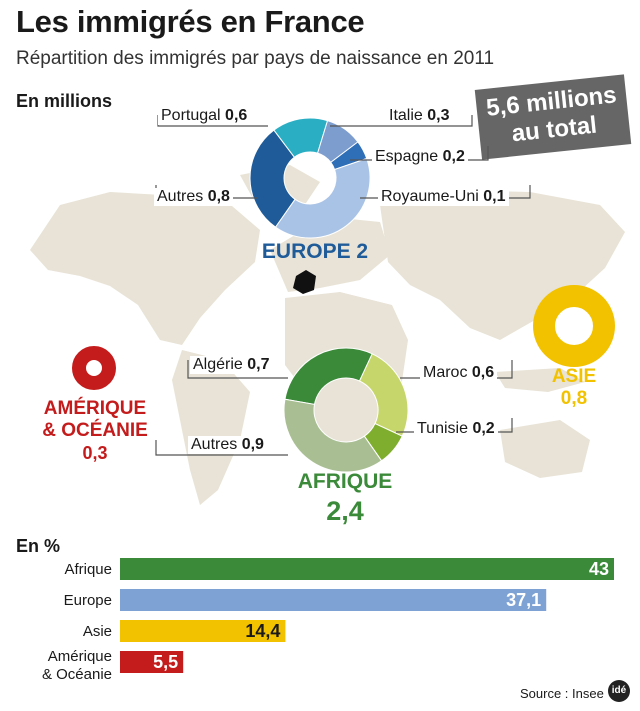  Describe the element at coordinates (236, 115) in the screenshot. I see `label-portugal-value: 0,6` at that location.